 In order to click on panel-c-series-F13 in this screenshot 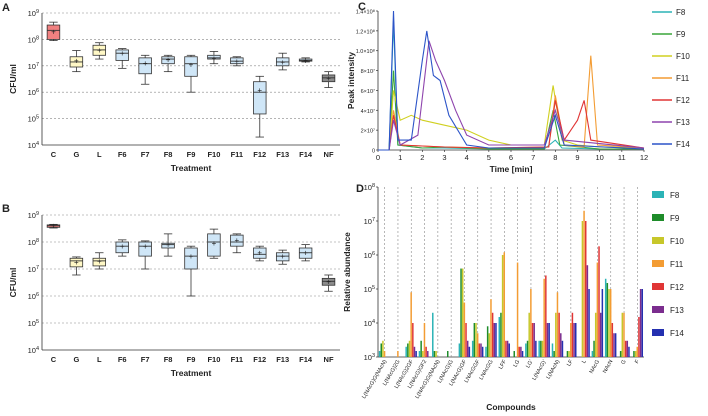, I will do `click(511, 95)`.